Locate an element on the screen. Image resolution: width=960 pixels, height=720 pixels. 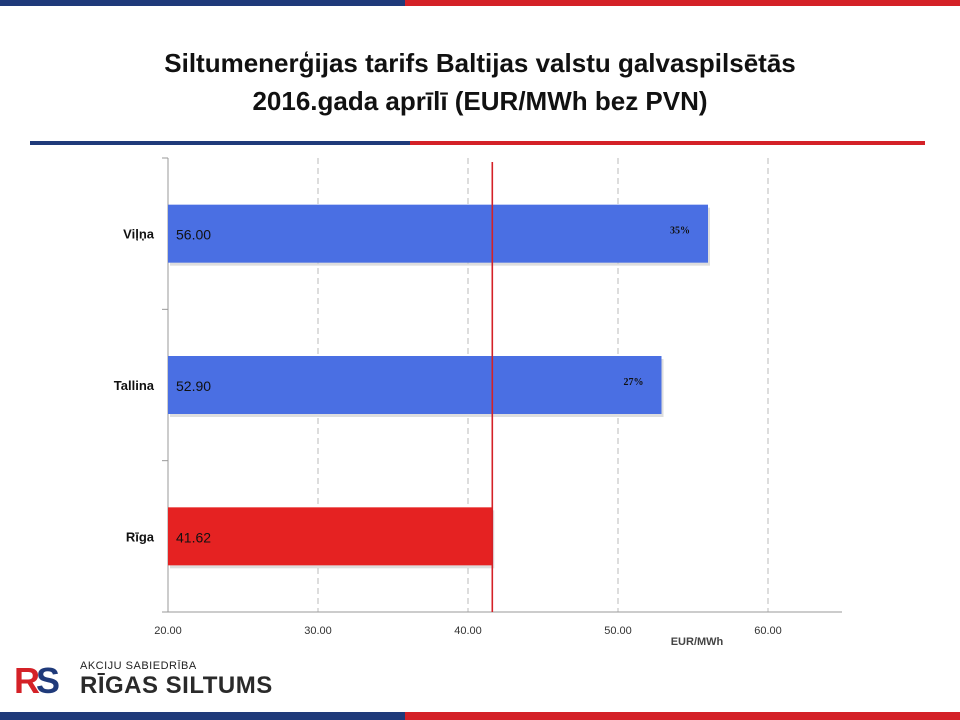
company-type-label: AKCIJU SABIEDRĪBA is located at coordinates (138, 666).